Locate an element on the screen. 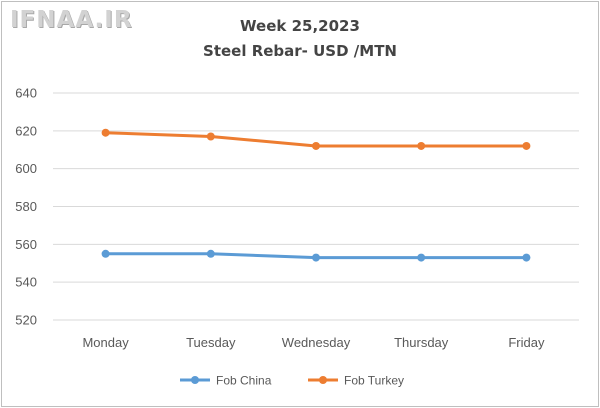  y-tick-label: 540 is located at coordinates (26, 282).